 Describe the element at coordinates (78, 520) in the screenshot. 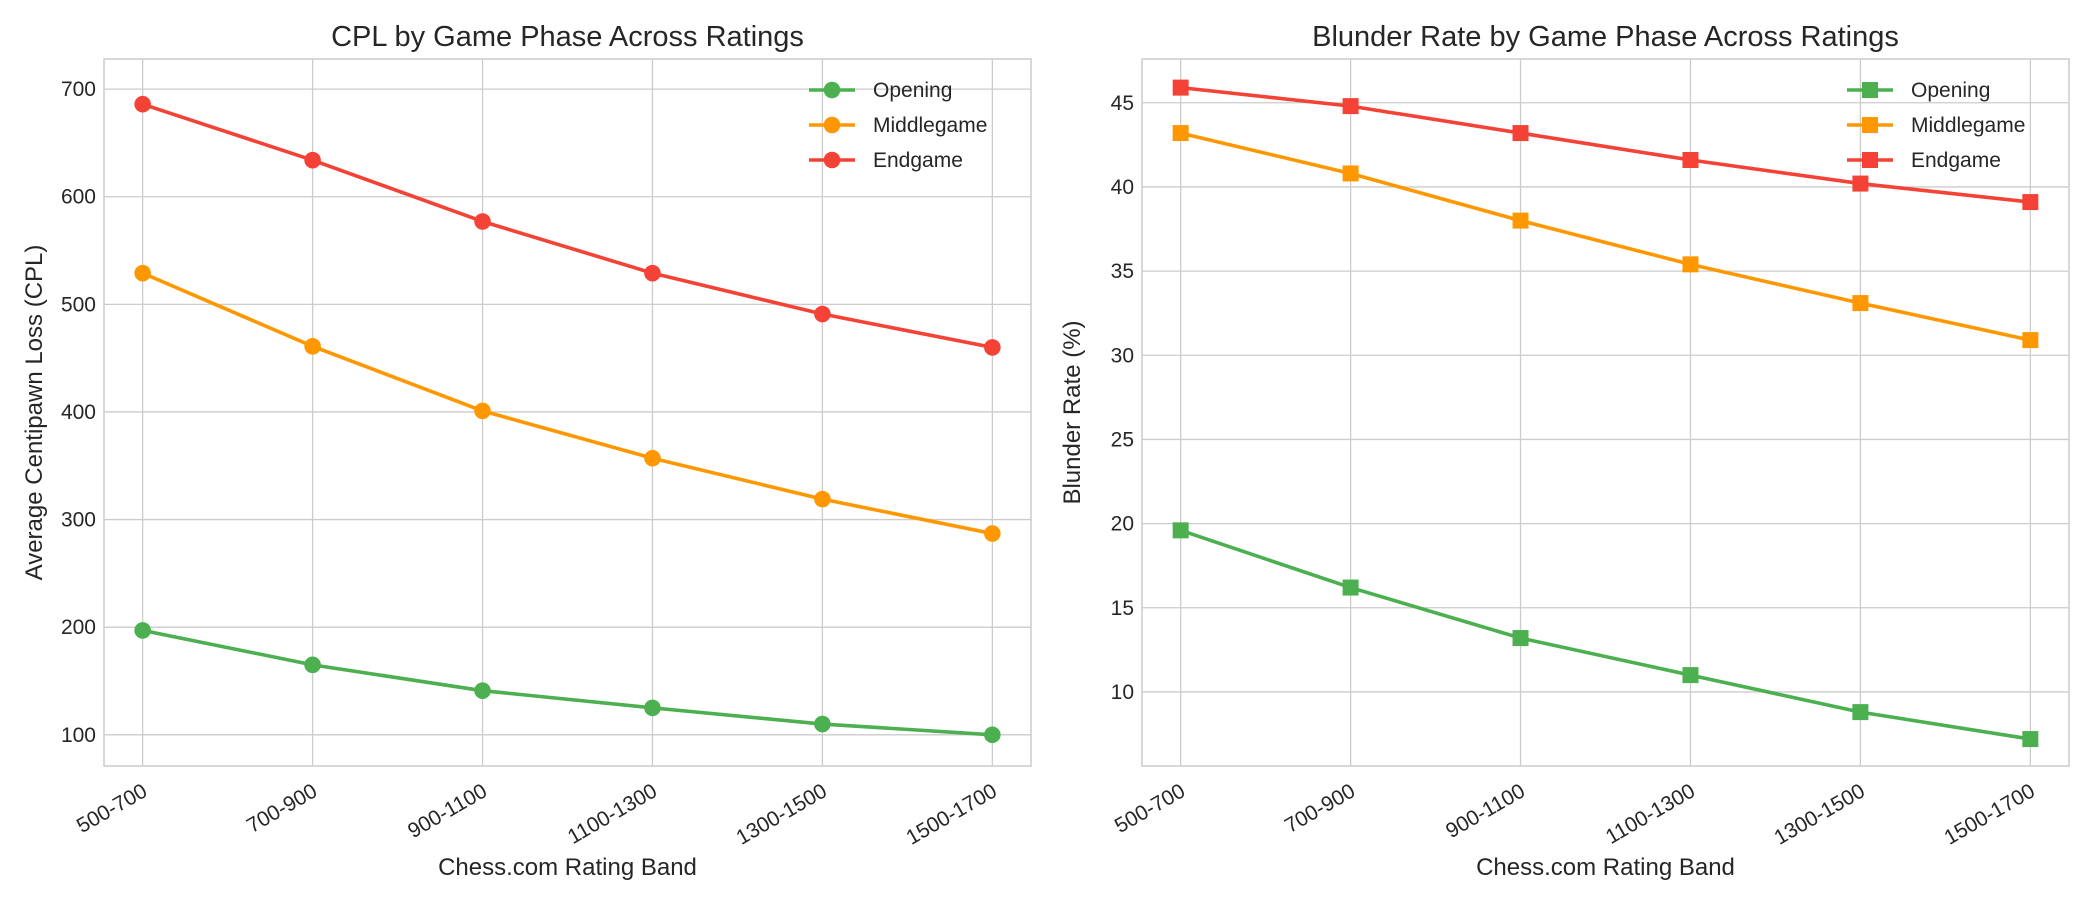

I see `y-tick-label: 300` at that location.